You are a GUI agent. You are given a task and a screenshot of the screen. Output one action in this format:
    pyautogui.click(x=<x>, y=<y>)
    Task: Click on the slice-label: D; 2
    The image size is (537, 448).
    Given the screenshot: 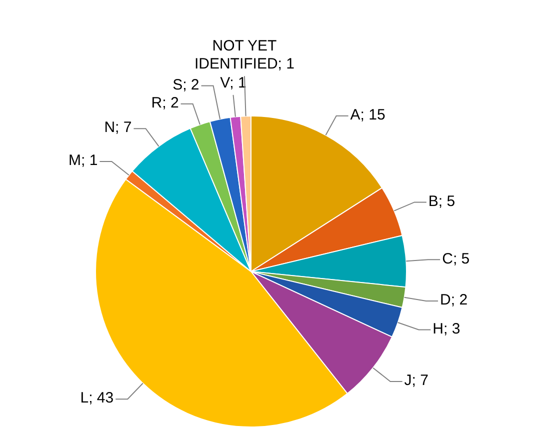 What is the action you would take?
    pyautogui.click(x=454, y=300)
    